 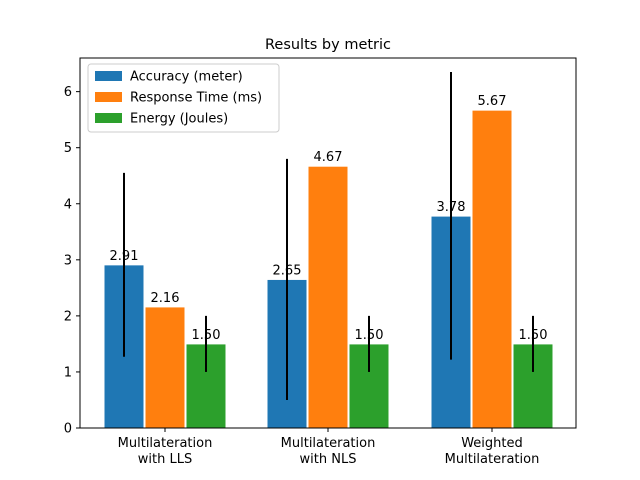 What do you see at coordinates (68, 92) in the screenshot?
I see `y-tick-label: 6` at bounding box center [68, 92].